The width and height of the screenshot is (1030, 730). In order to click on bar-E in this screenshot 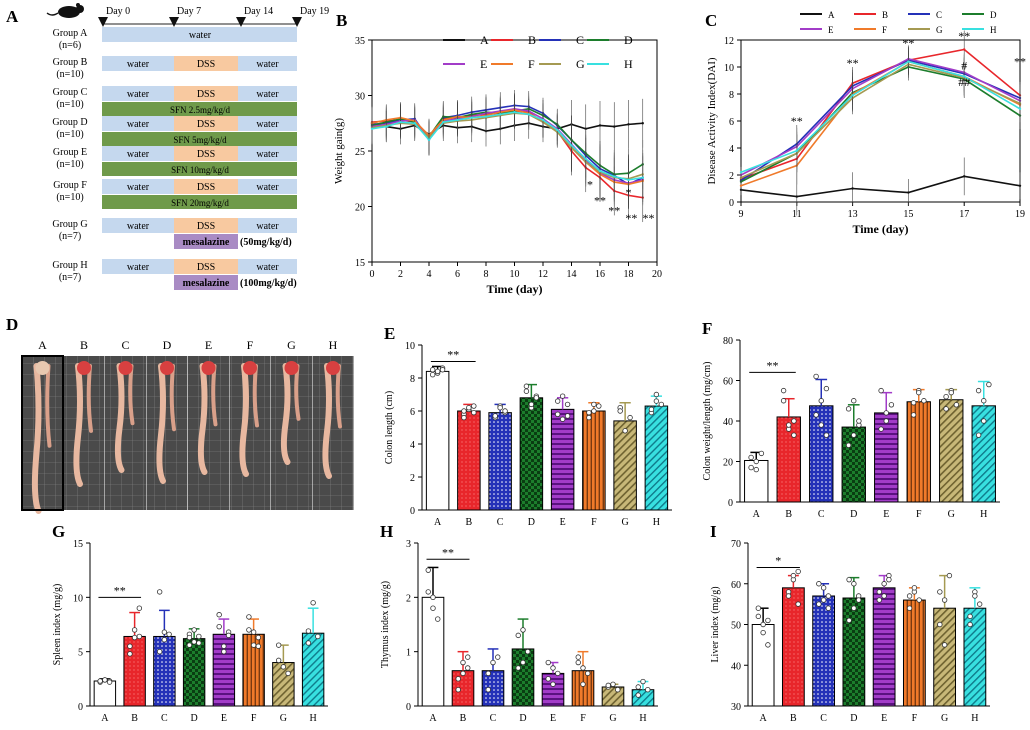, I will do `click(884, 647)`.